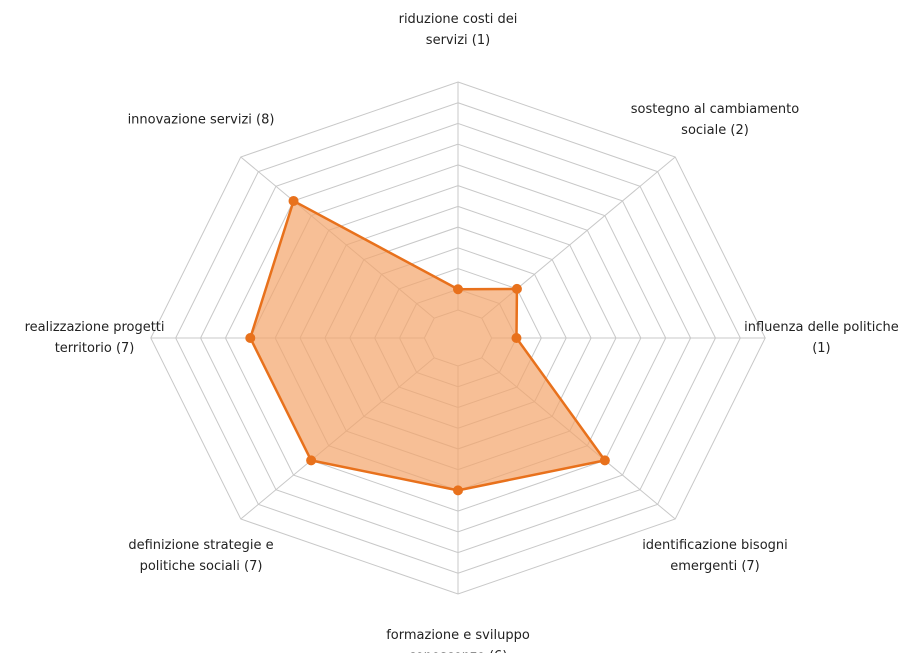 The width and height of the screenshot is (915, 653). What do you see at coordinates (458, 635) in the screenshot?
I see `axis-label: formazione e sviluppo` at bounding box center [458, 635].